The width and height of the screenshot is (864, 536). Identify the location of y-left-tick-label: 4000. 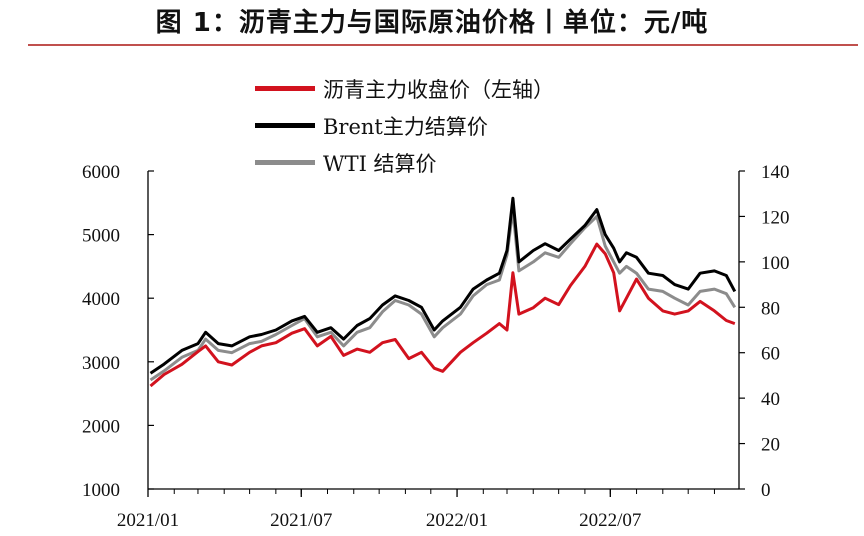
(101, 299).